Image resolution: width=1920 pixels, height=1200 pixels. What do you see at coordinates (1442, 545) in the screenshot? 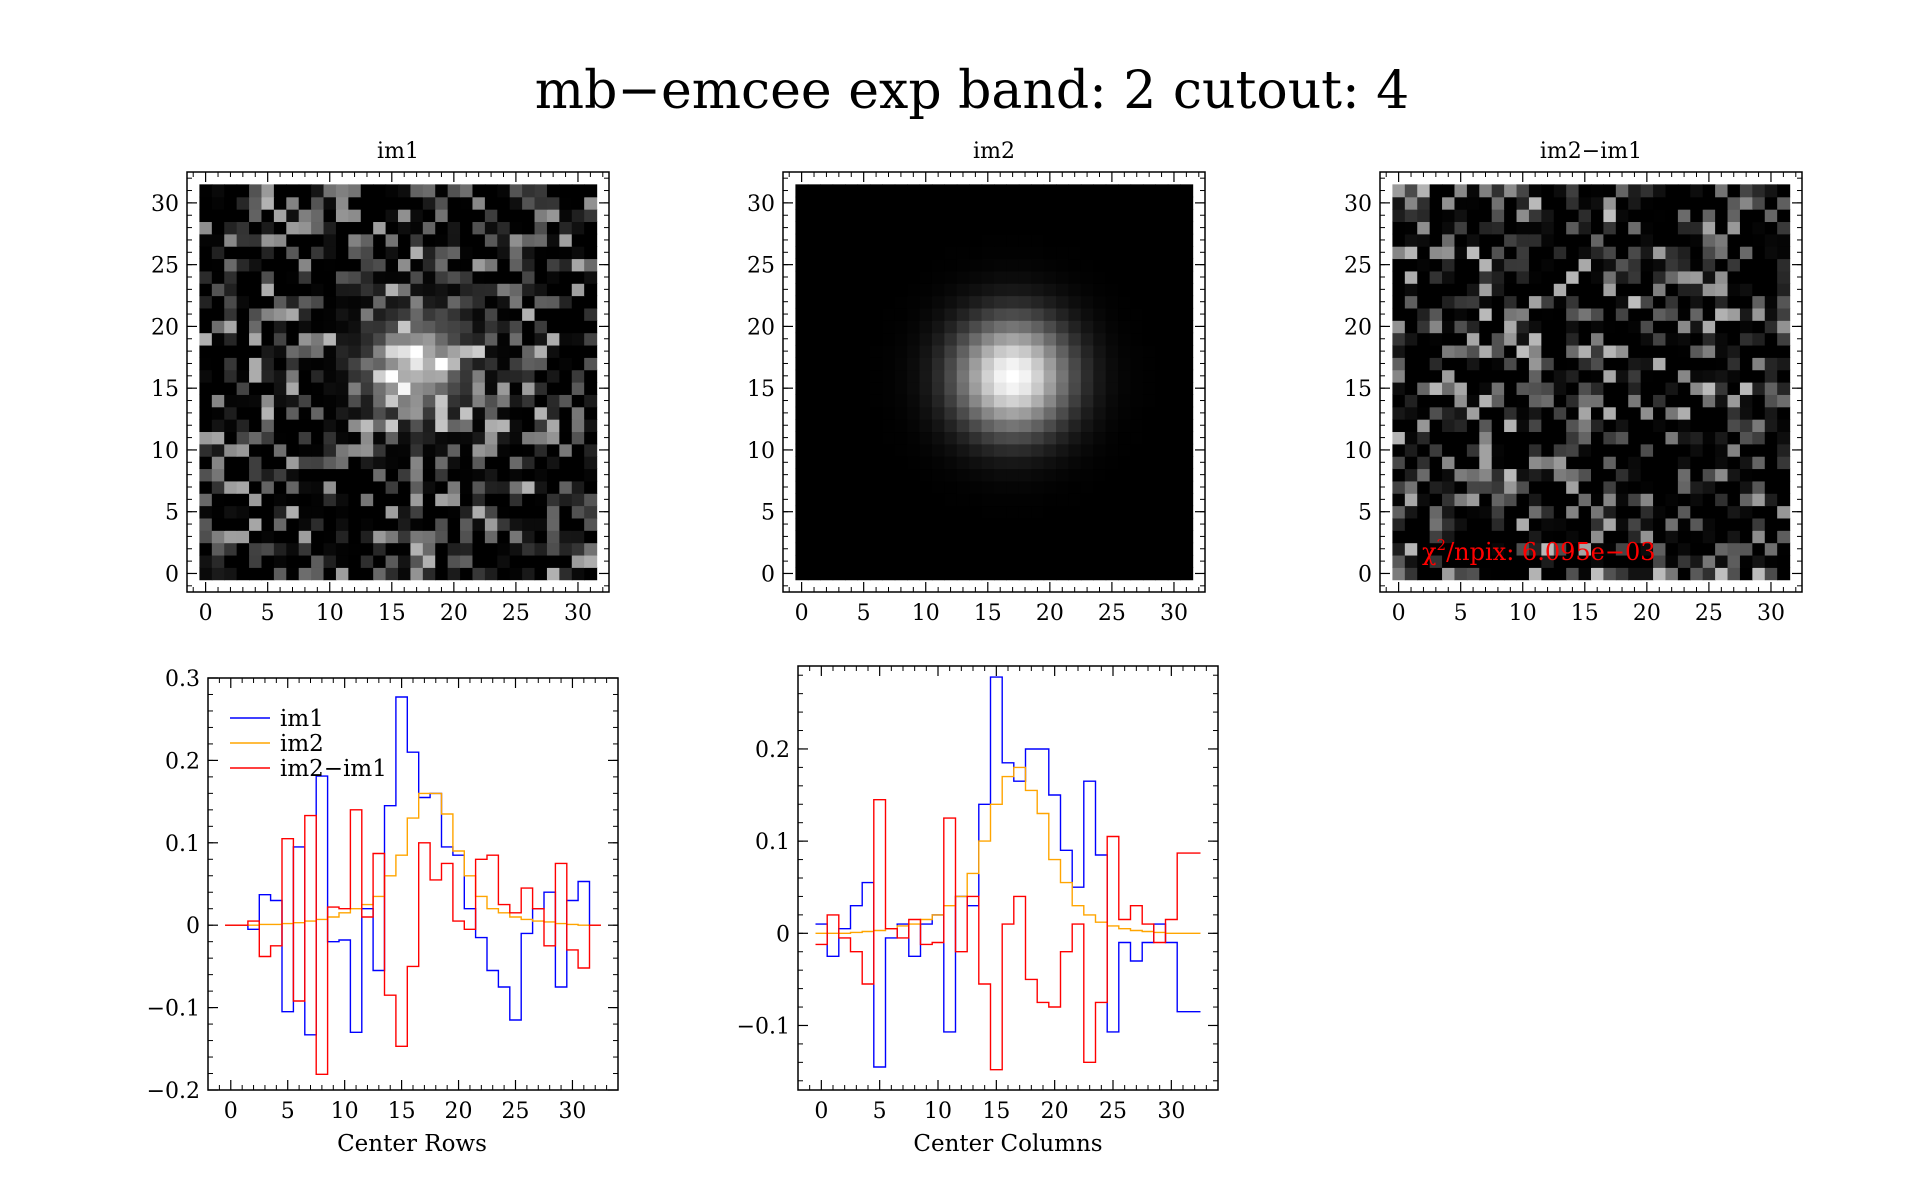
I see `chi-superscript: 2` at bounding box center [1442, 545].